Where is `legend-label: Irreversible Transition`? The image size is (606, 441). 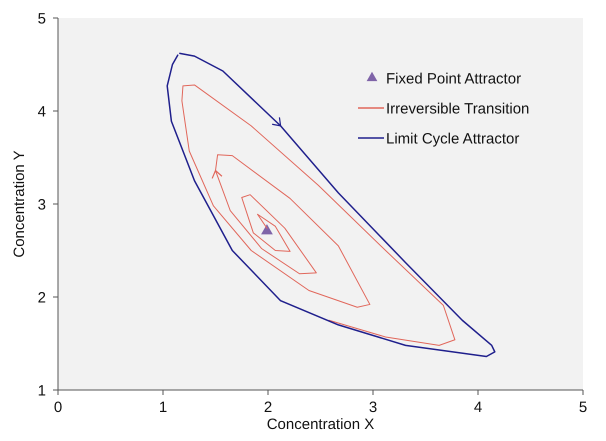
legend-label: Irreversible Transition is located at coordinates (458, 109).